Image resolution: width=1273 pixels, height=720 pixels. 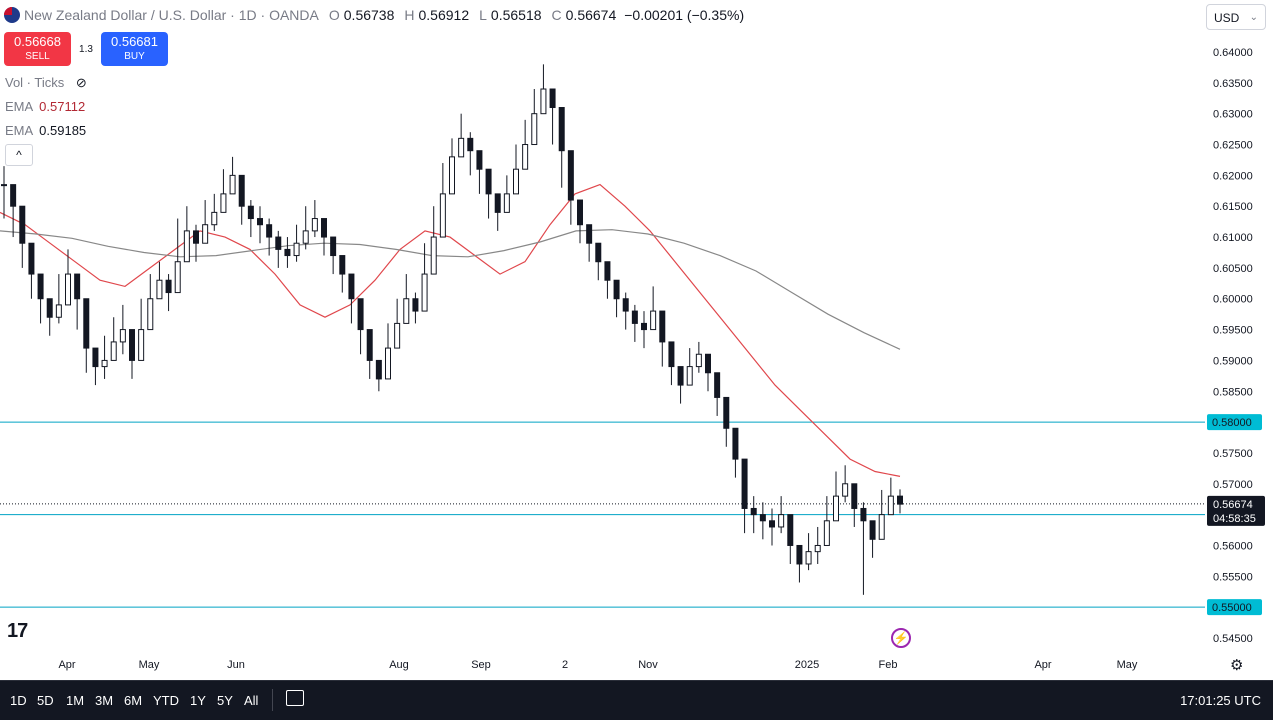 What do you see at coordinates (251, 700) in the screenshot?
I see `range-all: All` at bounding box center [251, 700].